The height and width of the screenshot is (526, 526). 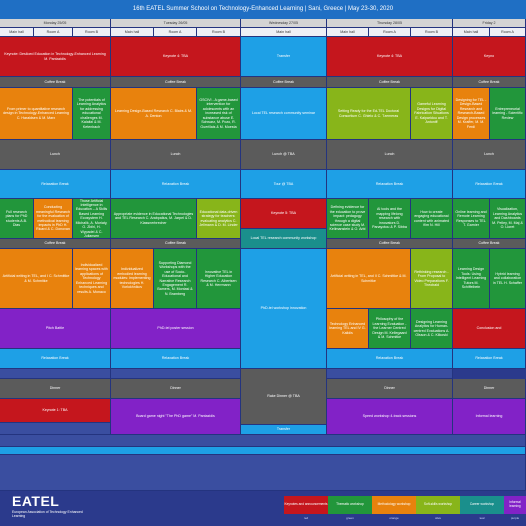 What do you see at coordinates (284, 57) in the screenshot?
I see `session-wed-transfer: Transfer` at bounding box center [284, 57].